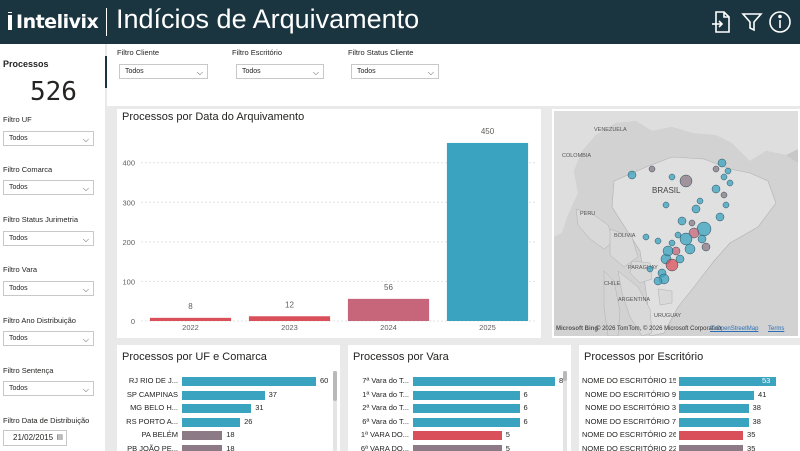 This screenshot has width=800, height=451. Describe the element at coordinates (48, 338) in the screenshot. I see `filter-ano-distribuicao-dropdown: Todos ⌵` at that location.